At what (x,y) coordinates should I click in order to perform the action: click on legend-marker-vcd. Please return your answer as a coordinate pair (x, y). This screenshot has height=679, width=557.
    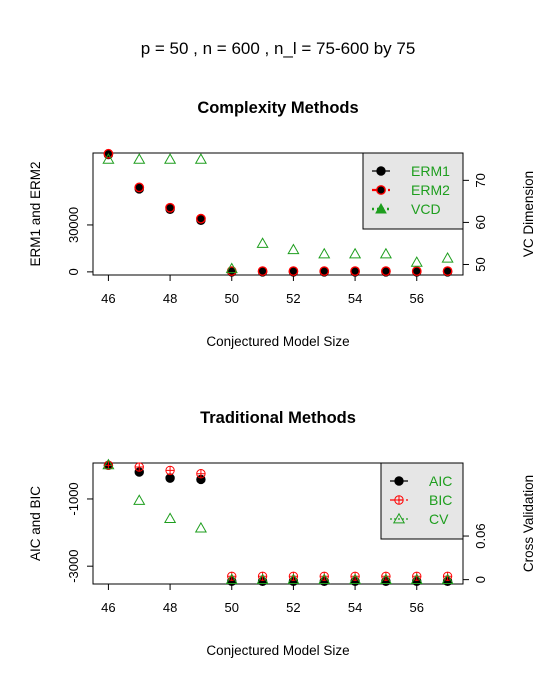
    Looking at the image, I should click on (381, 208).